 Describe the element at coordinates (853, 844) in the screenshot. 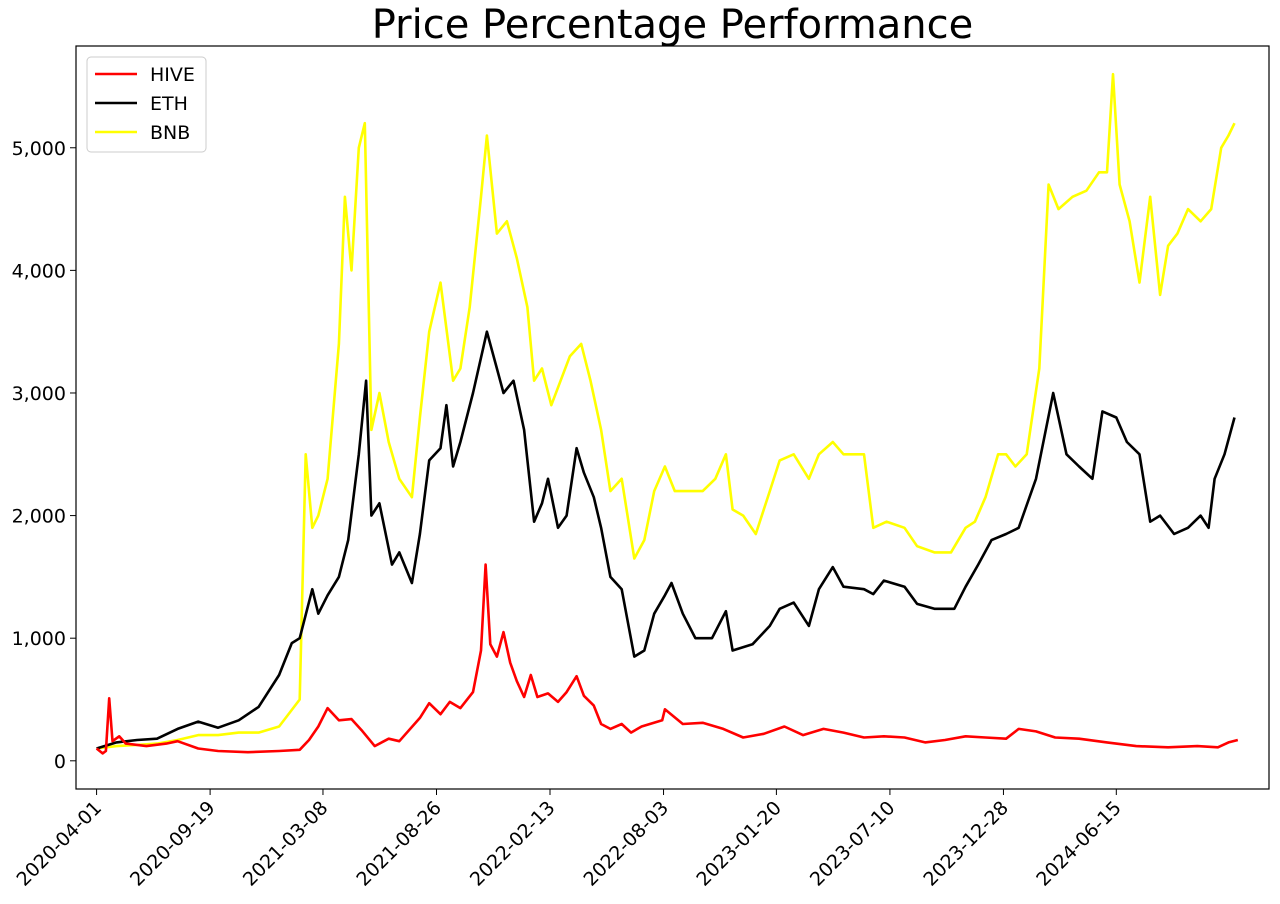

I see `x-tick-label: 2023-07-10` at that location.